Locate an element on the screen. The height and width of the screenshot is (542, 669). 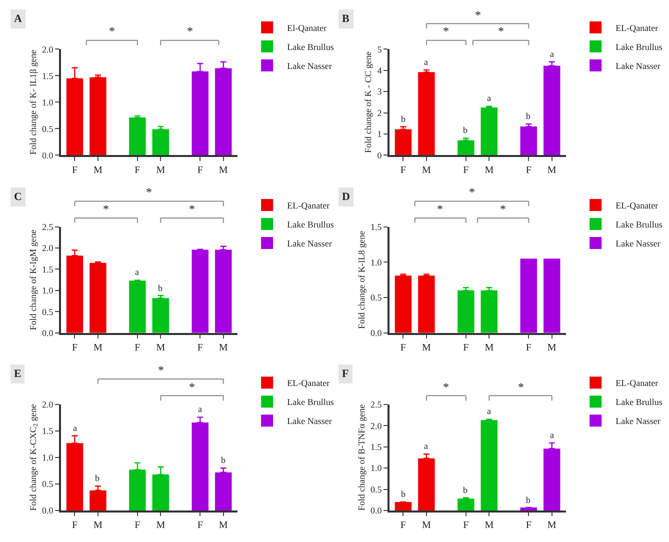
y-axis-title: Fold change of K- IL1β gene is located at coordinates (33, 102).